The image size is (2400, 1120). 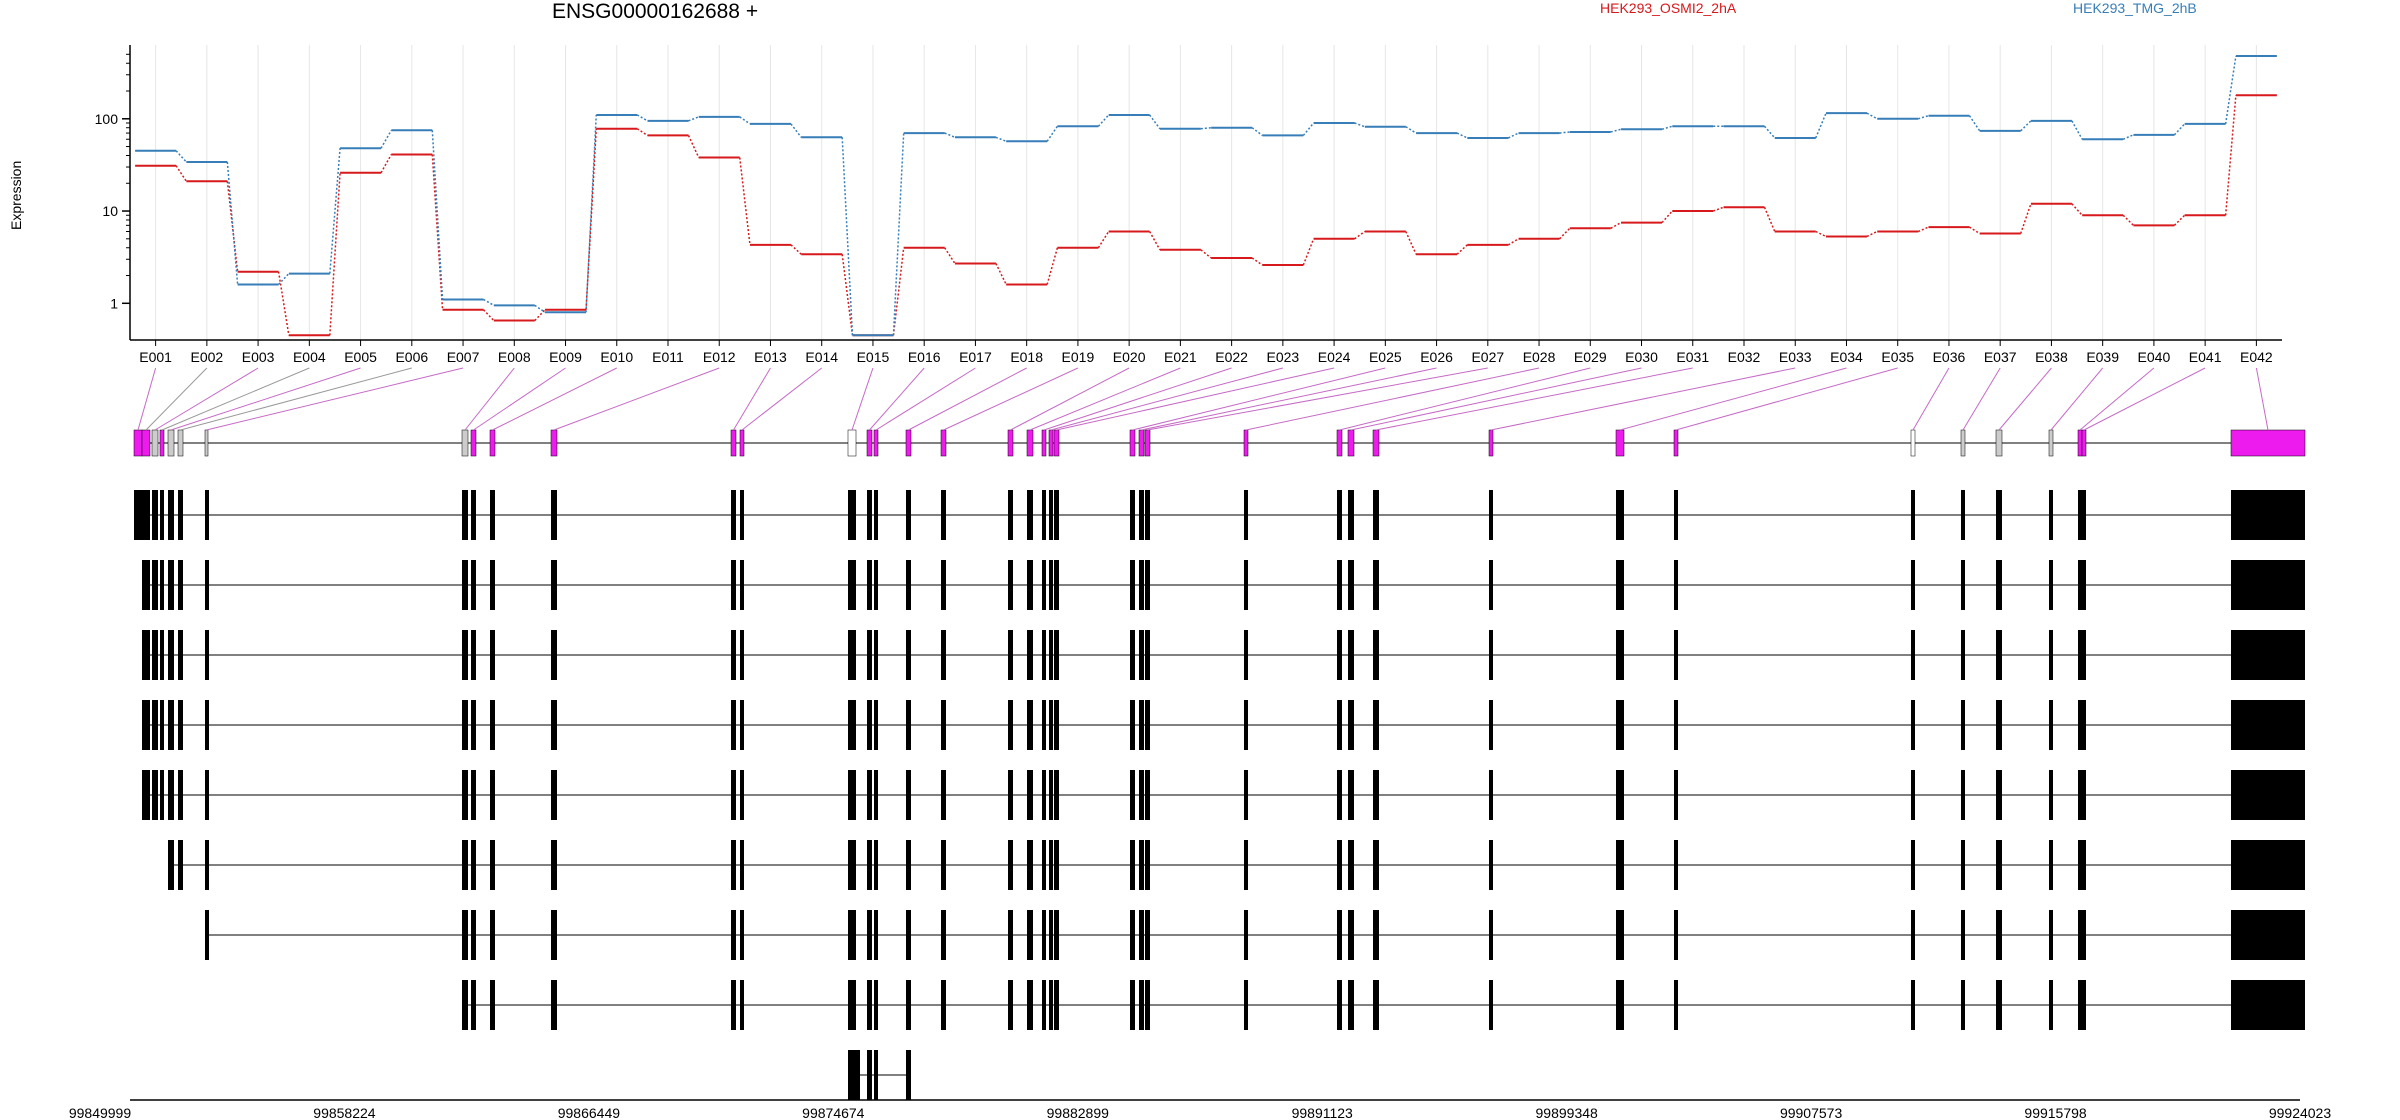 I want to click on x-tick-label: E008, so click(x=514, y=357).